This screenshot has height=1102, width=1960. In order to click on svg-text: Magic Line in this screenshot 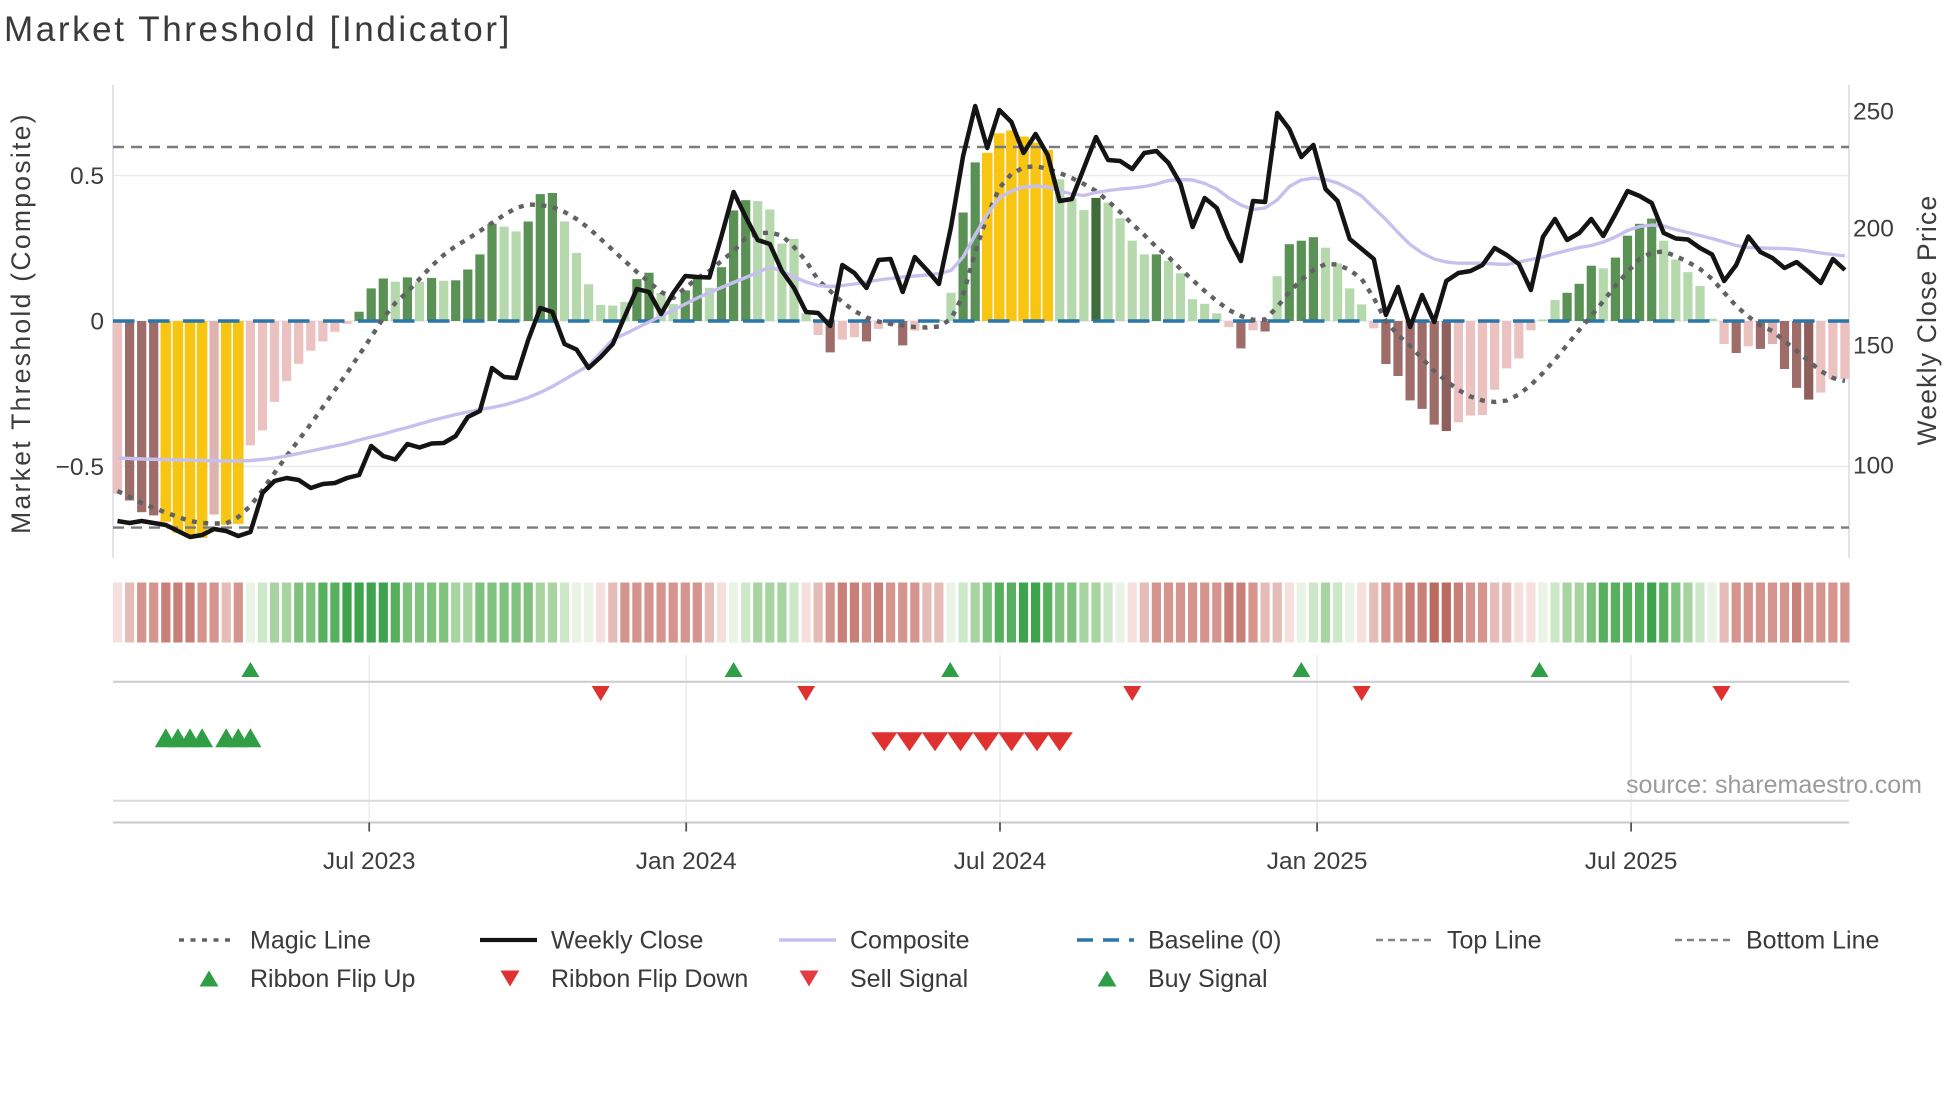, I will do `click(310, 941)`.